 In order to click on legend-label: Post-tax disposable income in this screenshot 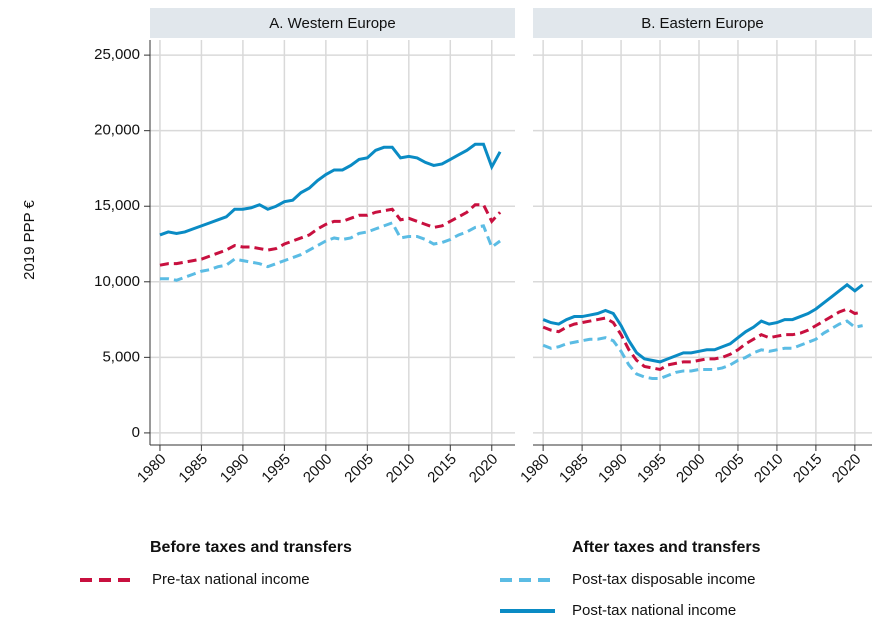, I will do `click(663, 579)`.